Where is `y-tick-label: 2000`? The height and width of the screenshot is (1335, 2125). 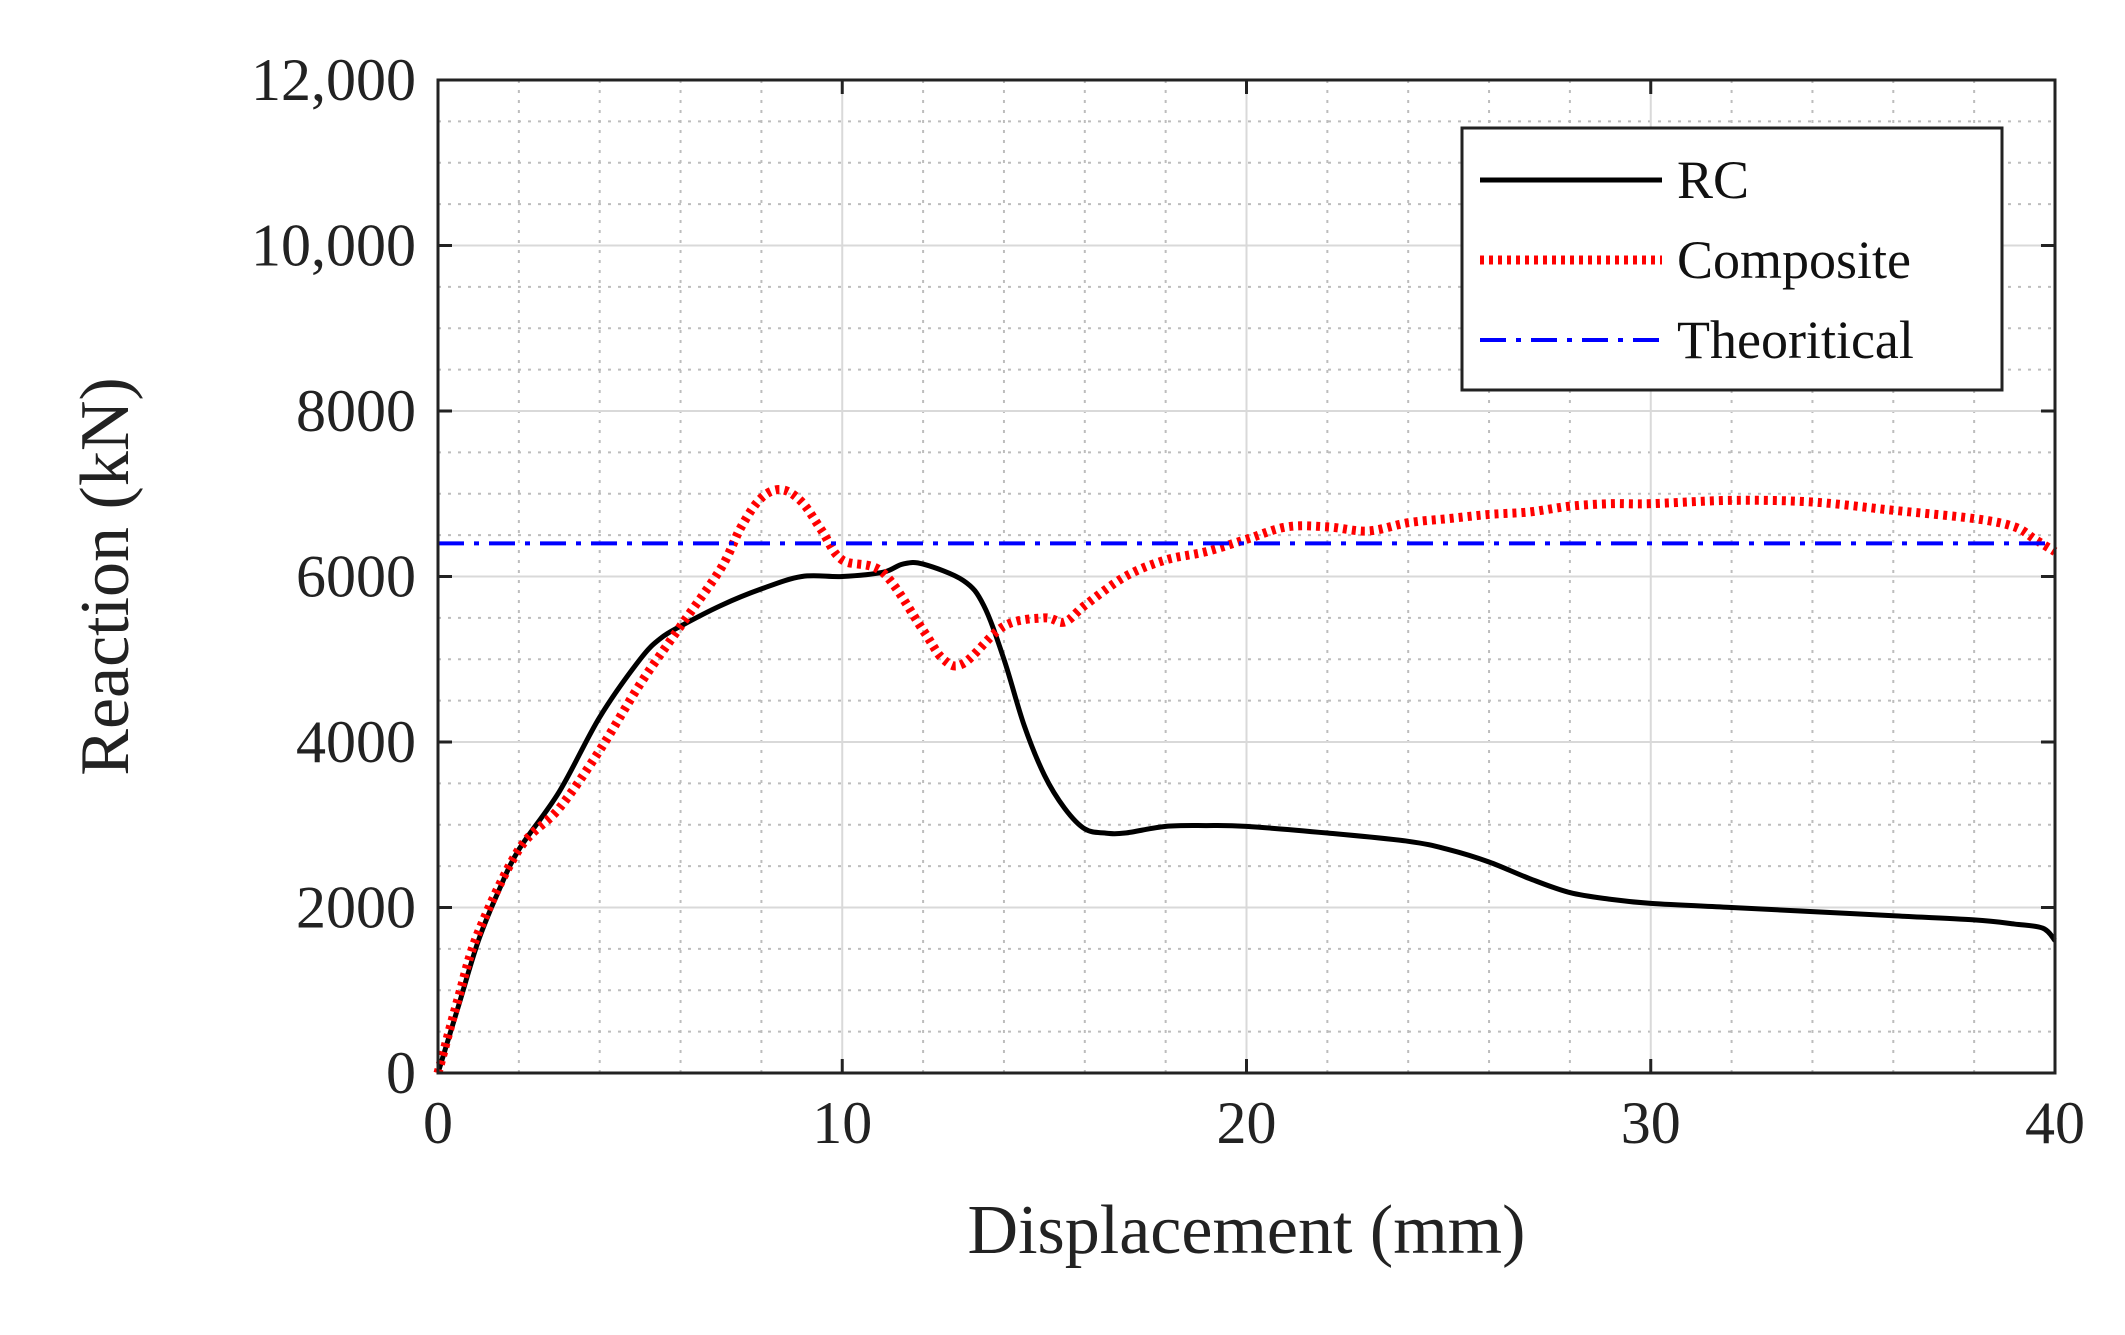
y-tick-label: 2000 is located at coordinates (356, 908).